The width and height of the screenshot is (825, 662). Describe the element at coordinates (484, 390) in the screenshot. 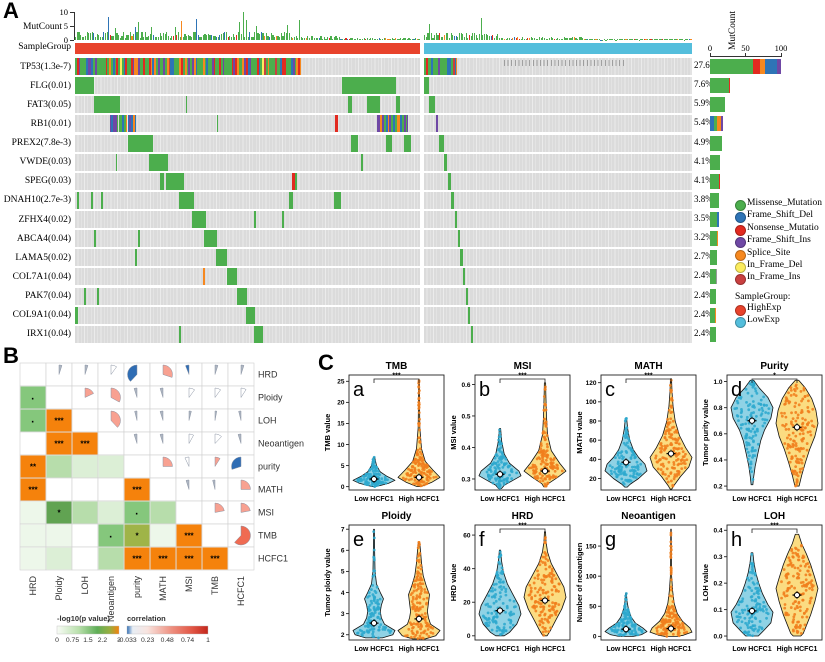

I see `subplot-letter: b` at that location.